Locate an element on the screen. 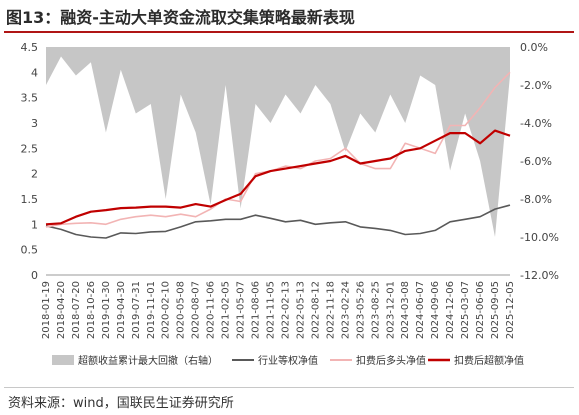 Image resolution: width=579 pixels, height=415 pixels. y-right-tick-label: -8.0% is located at coordinates (536, 199).